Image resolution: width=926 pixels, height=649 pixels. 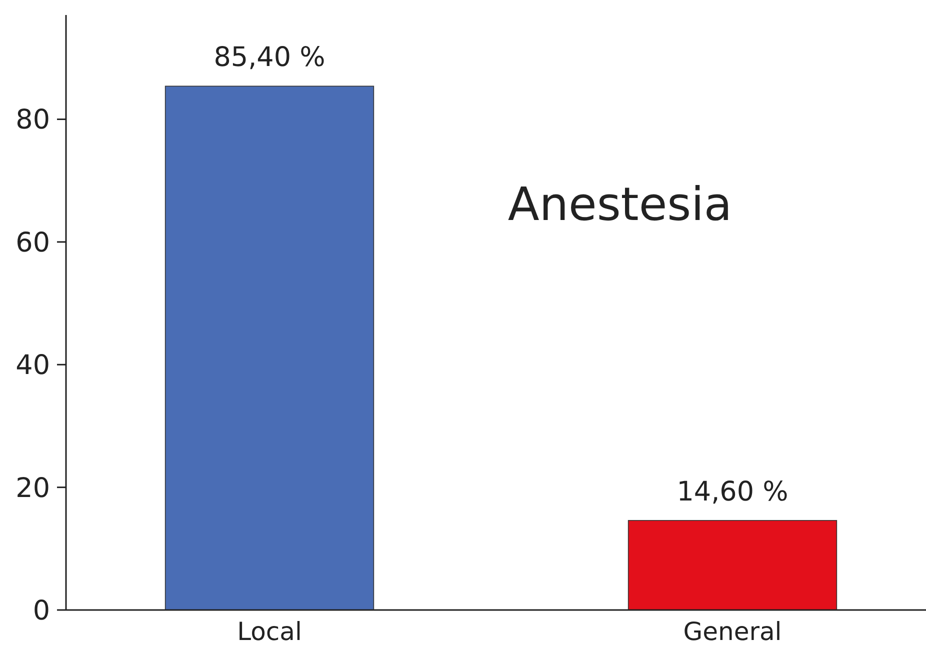 What do you see at coordinates (732, 492) in the screenshot?
I see `data-label: 14,60 %` at bounding box center [732, 492].